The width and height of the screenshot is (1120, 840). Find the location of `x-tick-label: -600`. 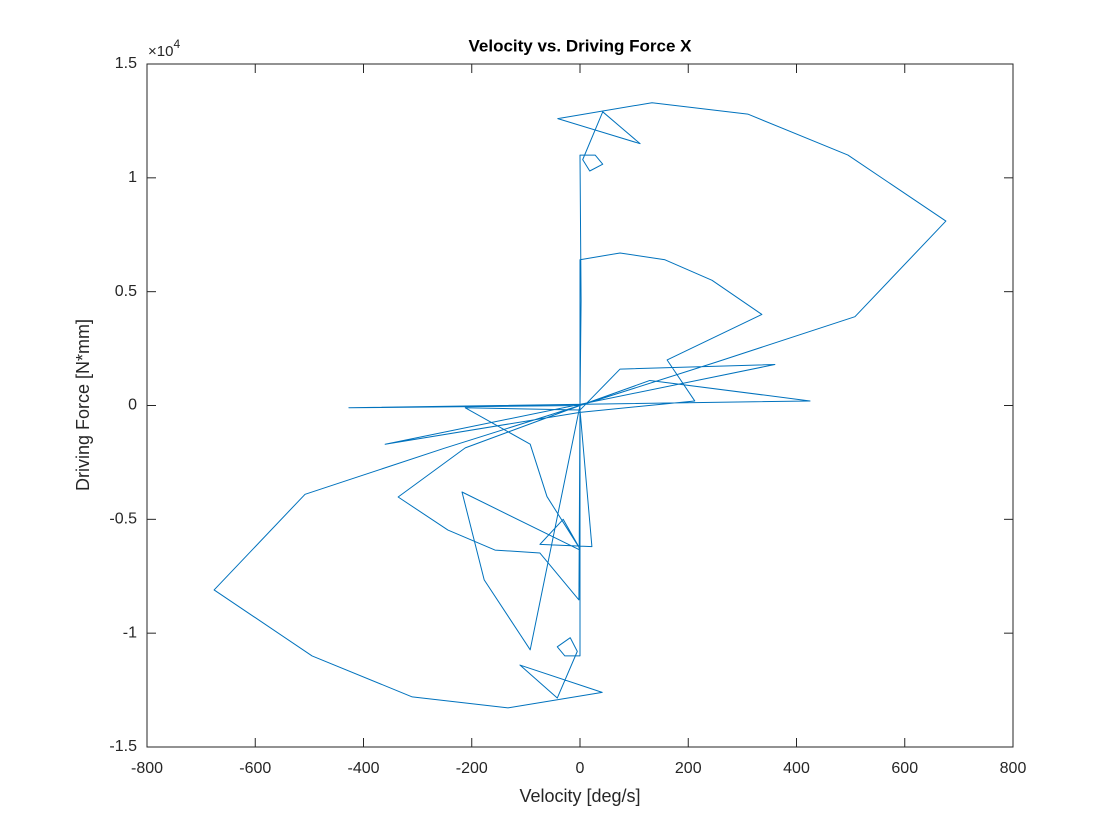

x-tick-label: -600 is located at coordinates (255, 768).